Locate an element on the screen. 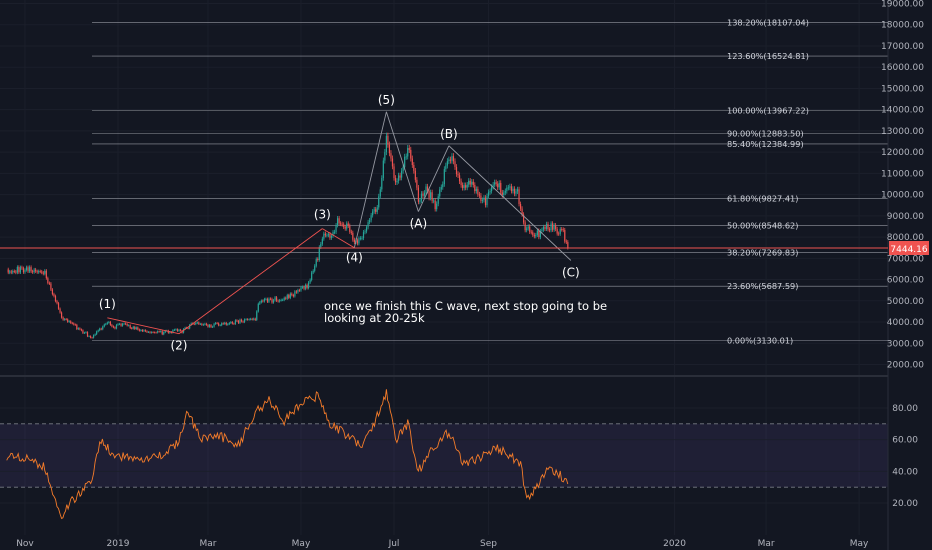 The width and height of the screenshot is (932, 550). indicator-line is located at coordinates (287, 454).